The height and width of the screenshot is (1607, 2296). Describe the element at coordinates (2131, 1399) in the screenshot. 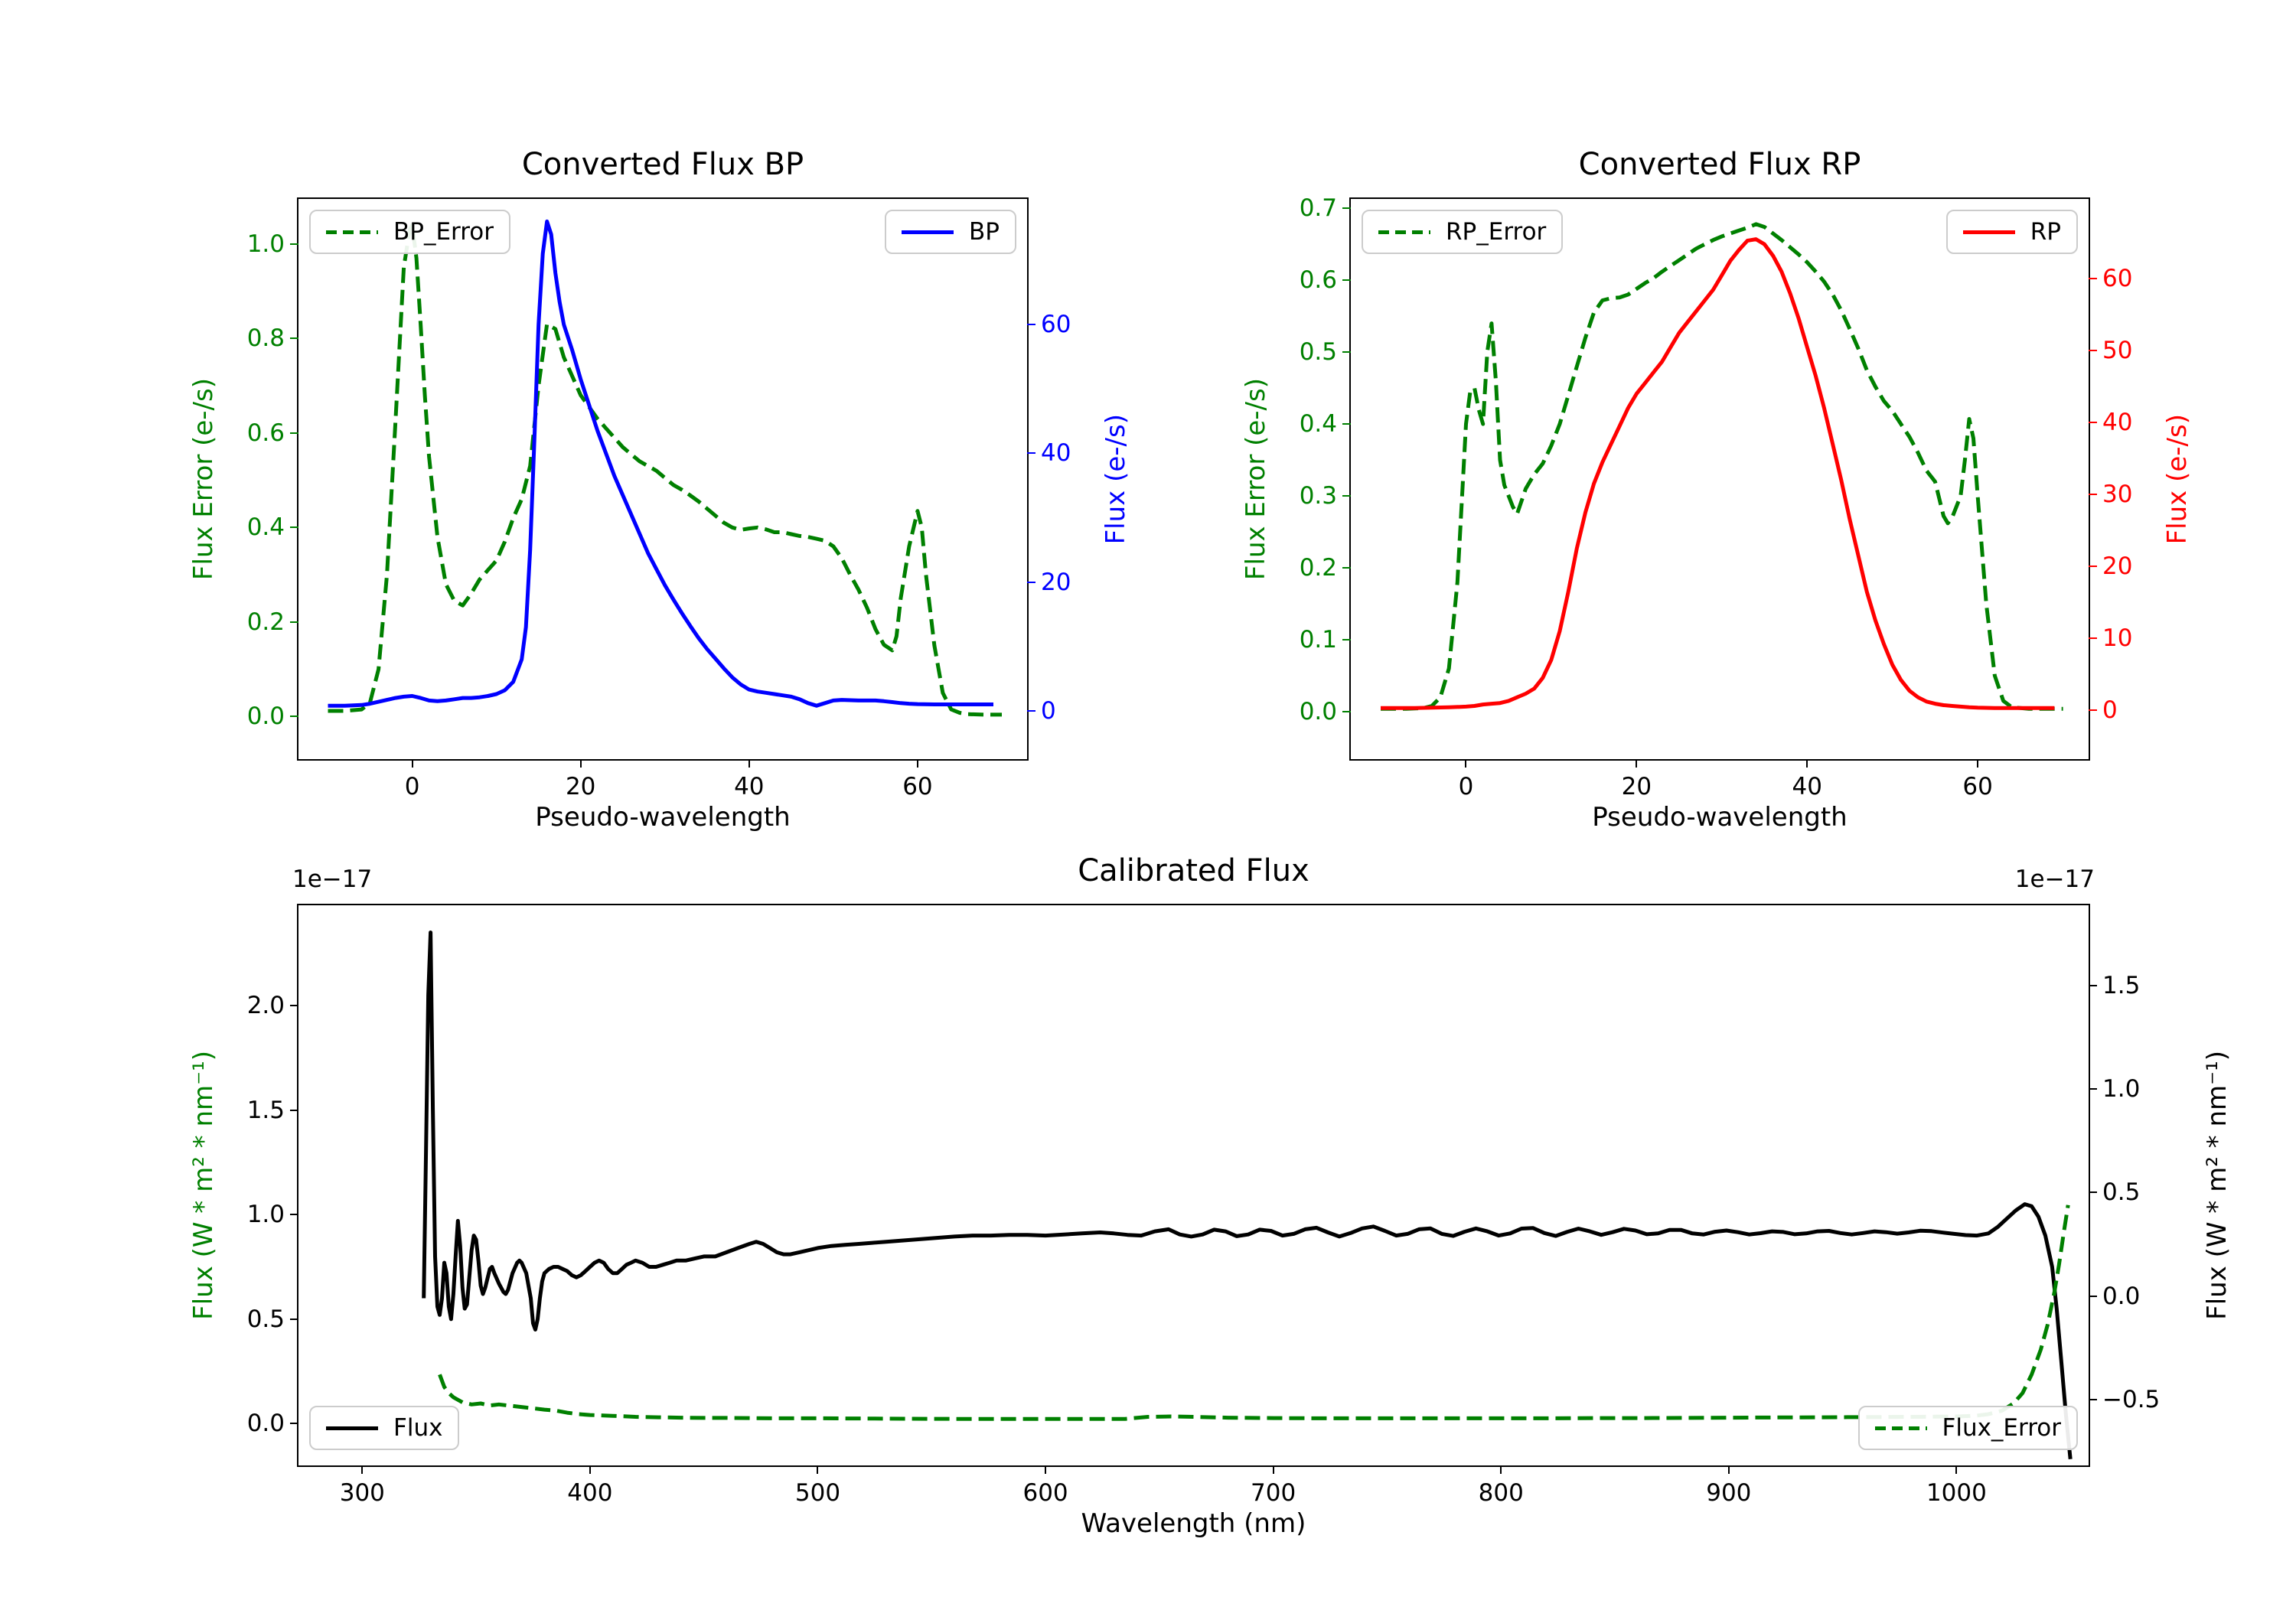

I see `right-y-tick-label: −0.5` at that location.